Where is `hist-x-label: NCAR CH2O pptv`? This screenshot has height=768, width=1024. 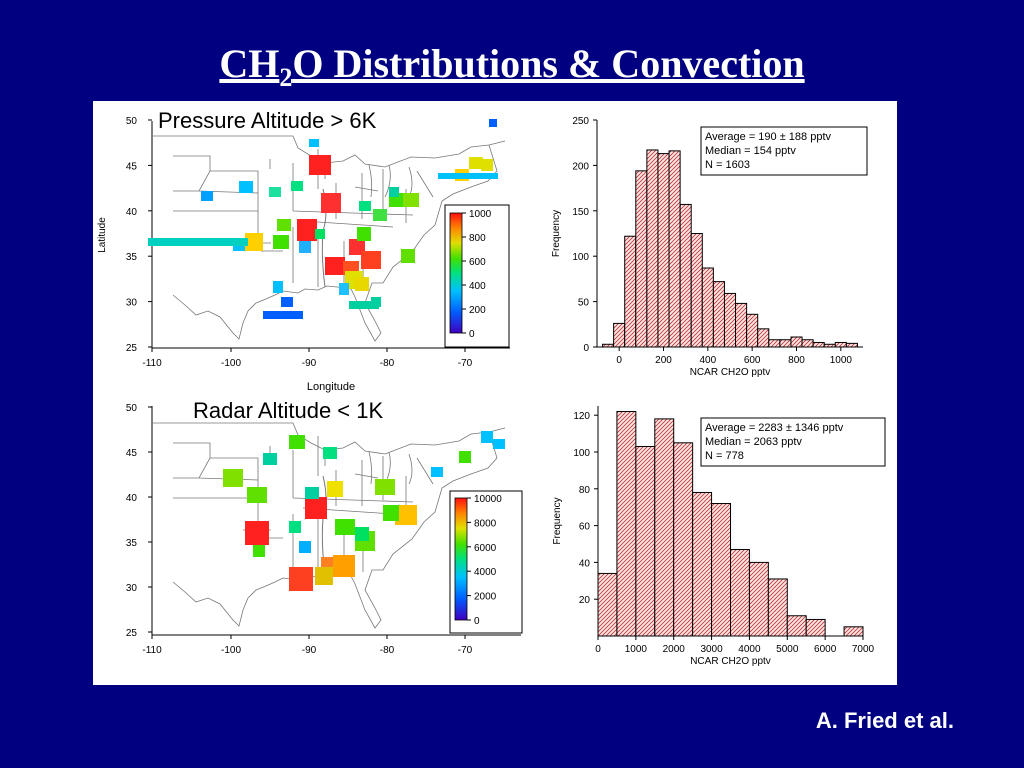 hist-x-label: NCAR CH2O pptv is located at coordinates (730, 372).